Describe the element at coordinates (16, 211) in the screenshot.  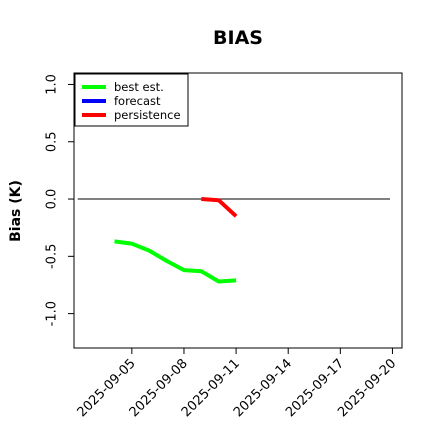
I see `y-axis-label: Bias (K)` at that location.